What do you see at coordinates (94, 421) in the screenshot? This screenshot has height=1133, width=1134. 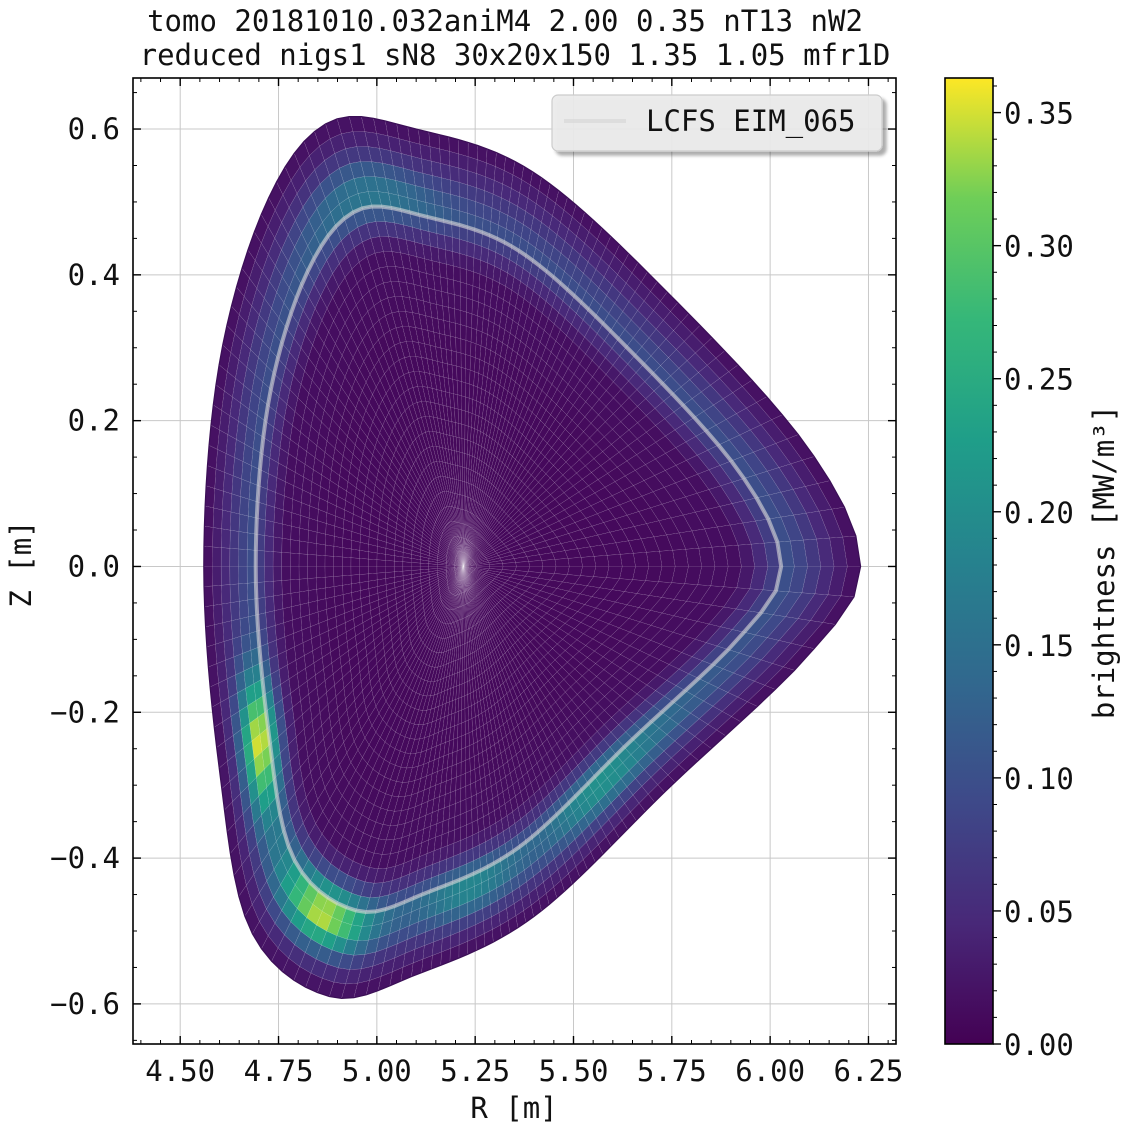 I see `y-tick-label-2: 0.2` at bounding box center [94, 421].